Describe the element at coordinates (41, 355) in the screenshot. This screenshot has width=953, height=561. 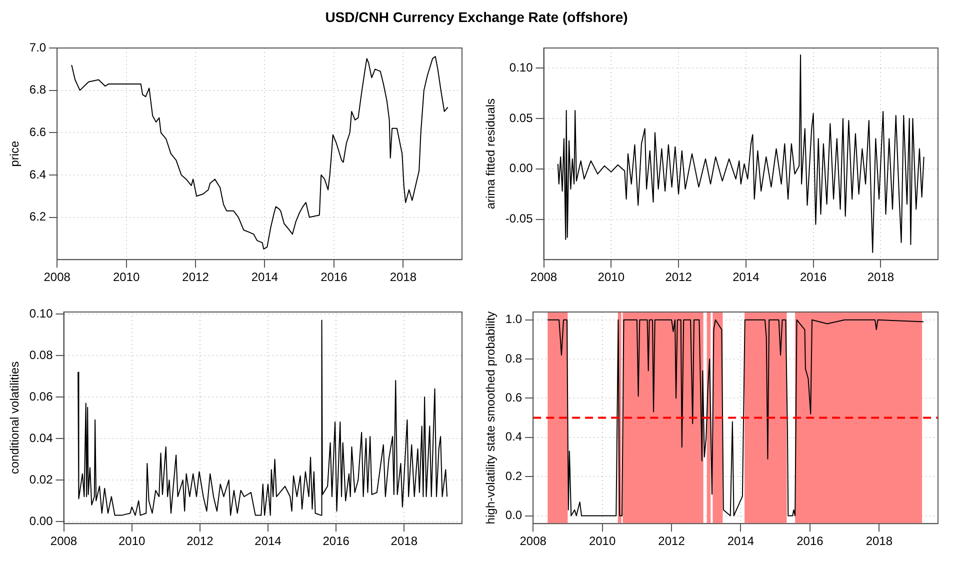
I see `y-tick-label: 0.08` at that location.